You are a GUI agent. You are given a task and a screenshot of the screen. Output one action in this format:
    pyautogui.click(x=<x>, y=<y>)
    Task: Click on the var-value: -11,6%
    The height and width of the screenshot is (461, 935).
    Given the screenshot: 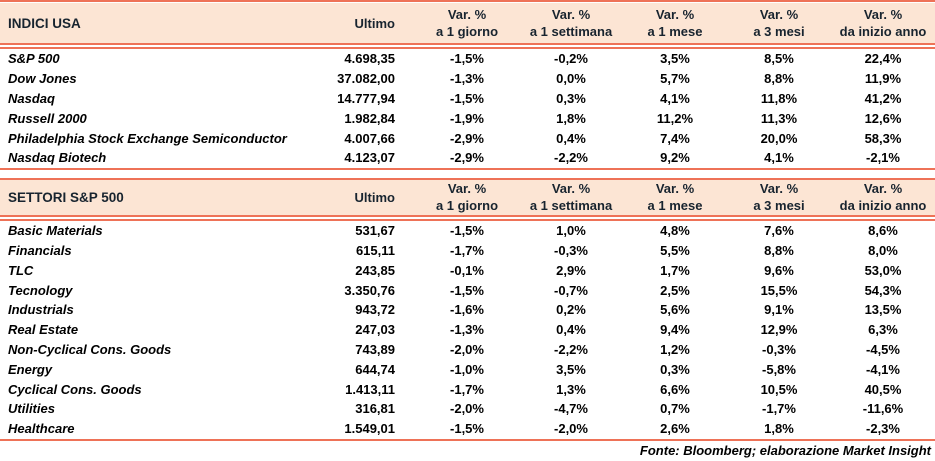 What is the action you would take?
    pyautogui.click(x=883, y=409)
    